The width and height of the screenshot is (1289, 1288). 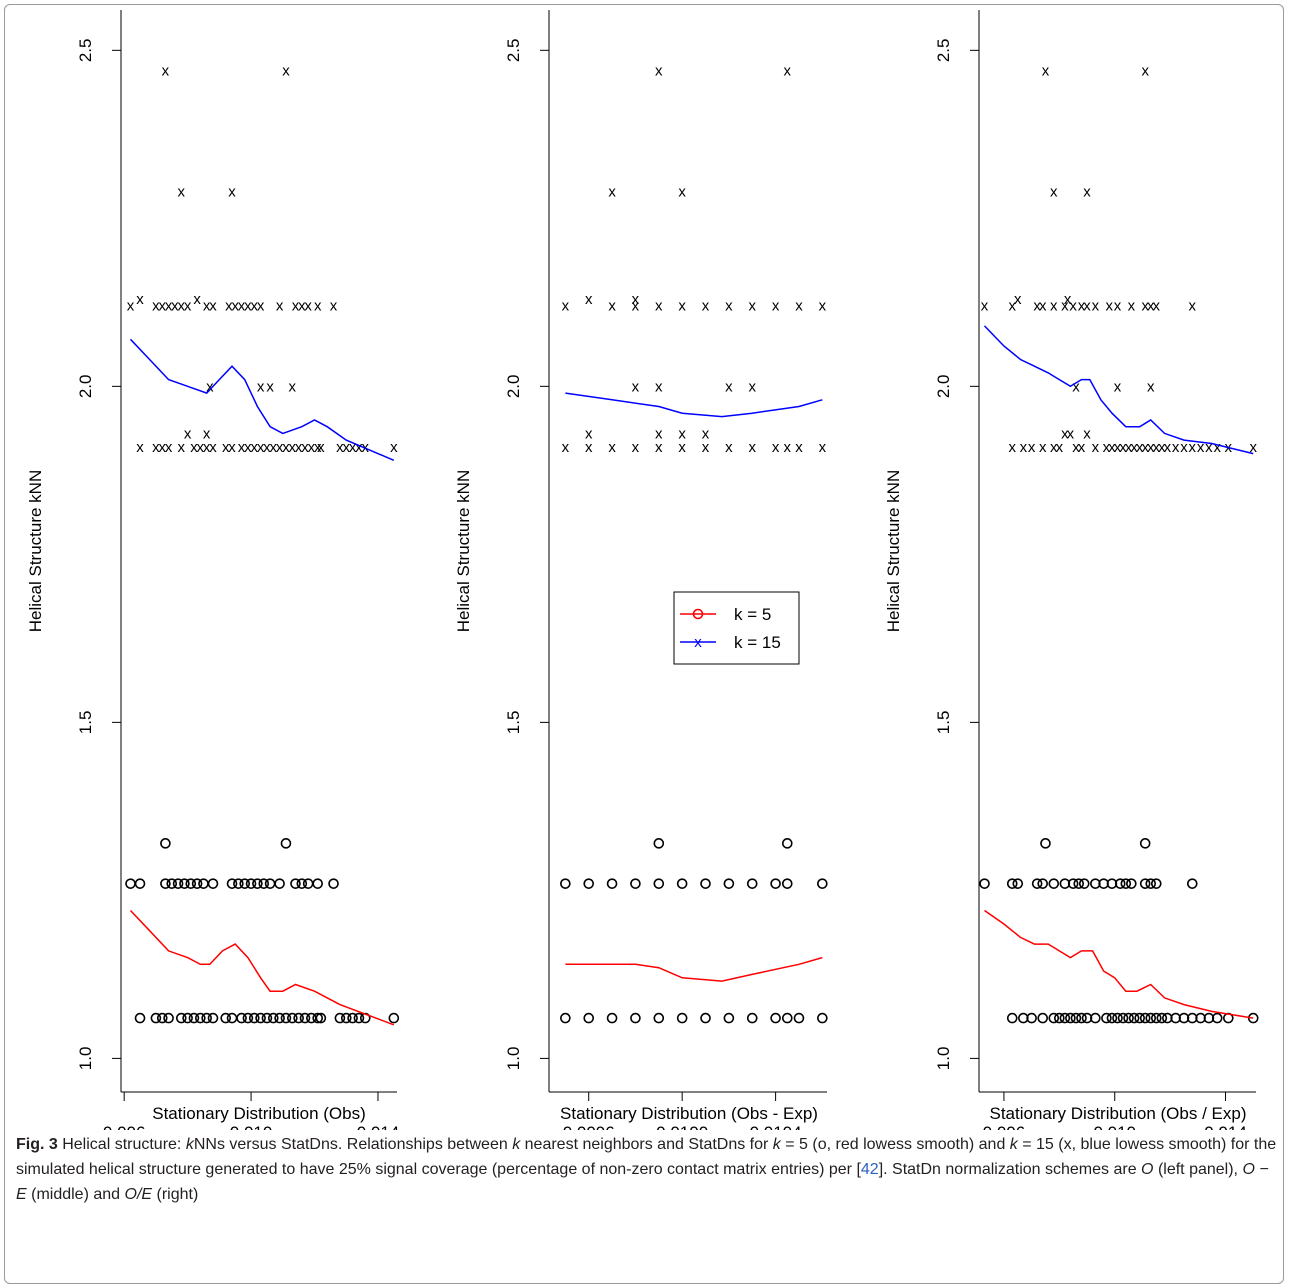 What do you see at coordinates (698, 642) in the screenshot?
I see `legend-marker-x: x` at bounding box center [698, 642].